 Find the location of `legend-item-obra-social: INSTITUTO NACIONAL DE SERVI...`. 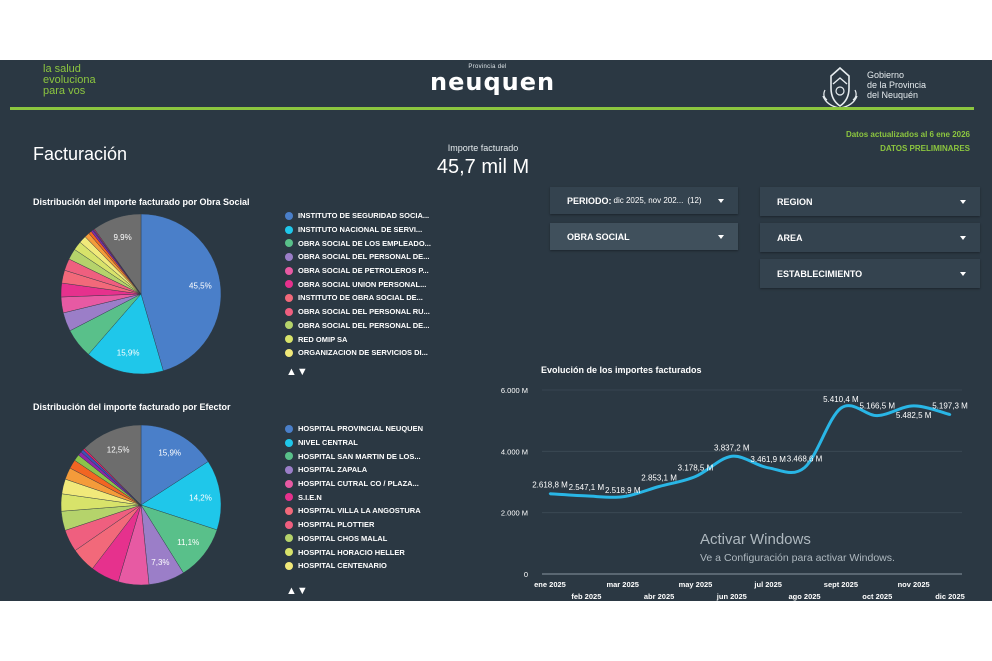

legend-item-obra-social: INSTITUTO NACIONAL DE SERVI... is located at coordinates (358, 230).